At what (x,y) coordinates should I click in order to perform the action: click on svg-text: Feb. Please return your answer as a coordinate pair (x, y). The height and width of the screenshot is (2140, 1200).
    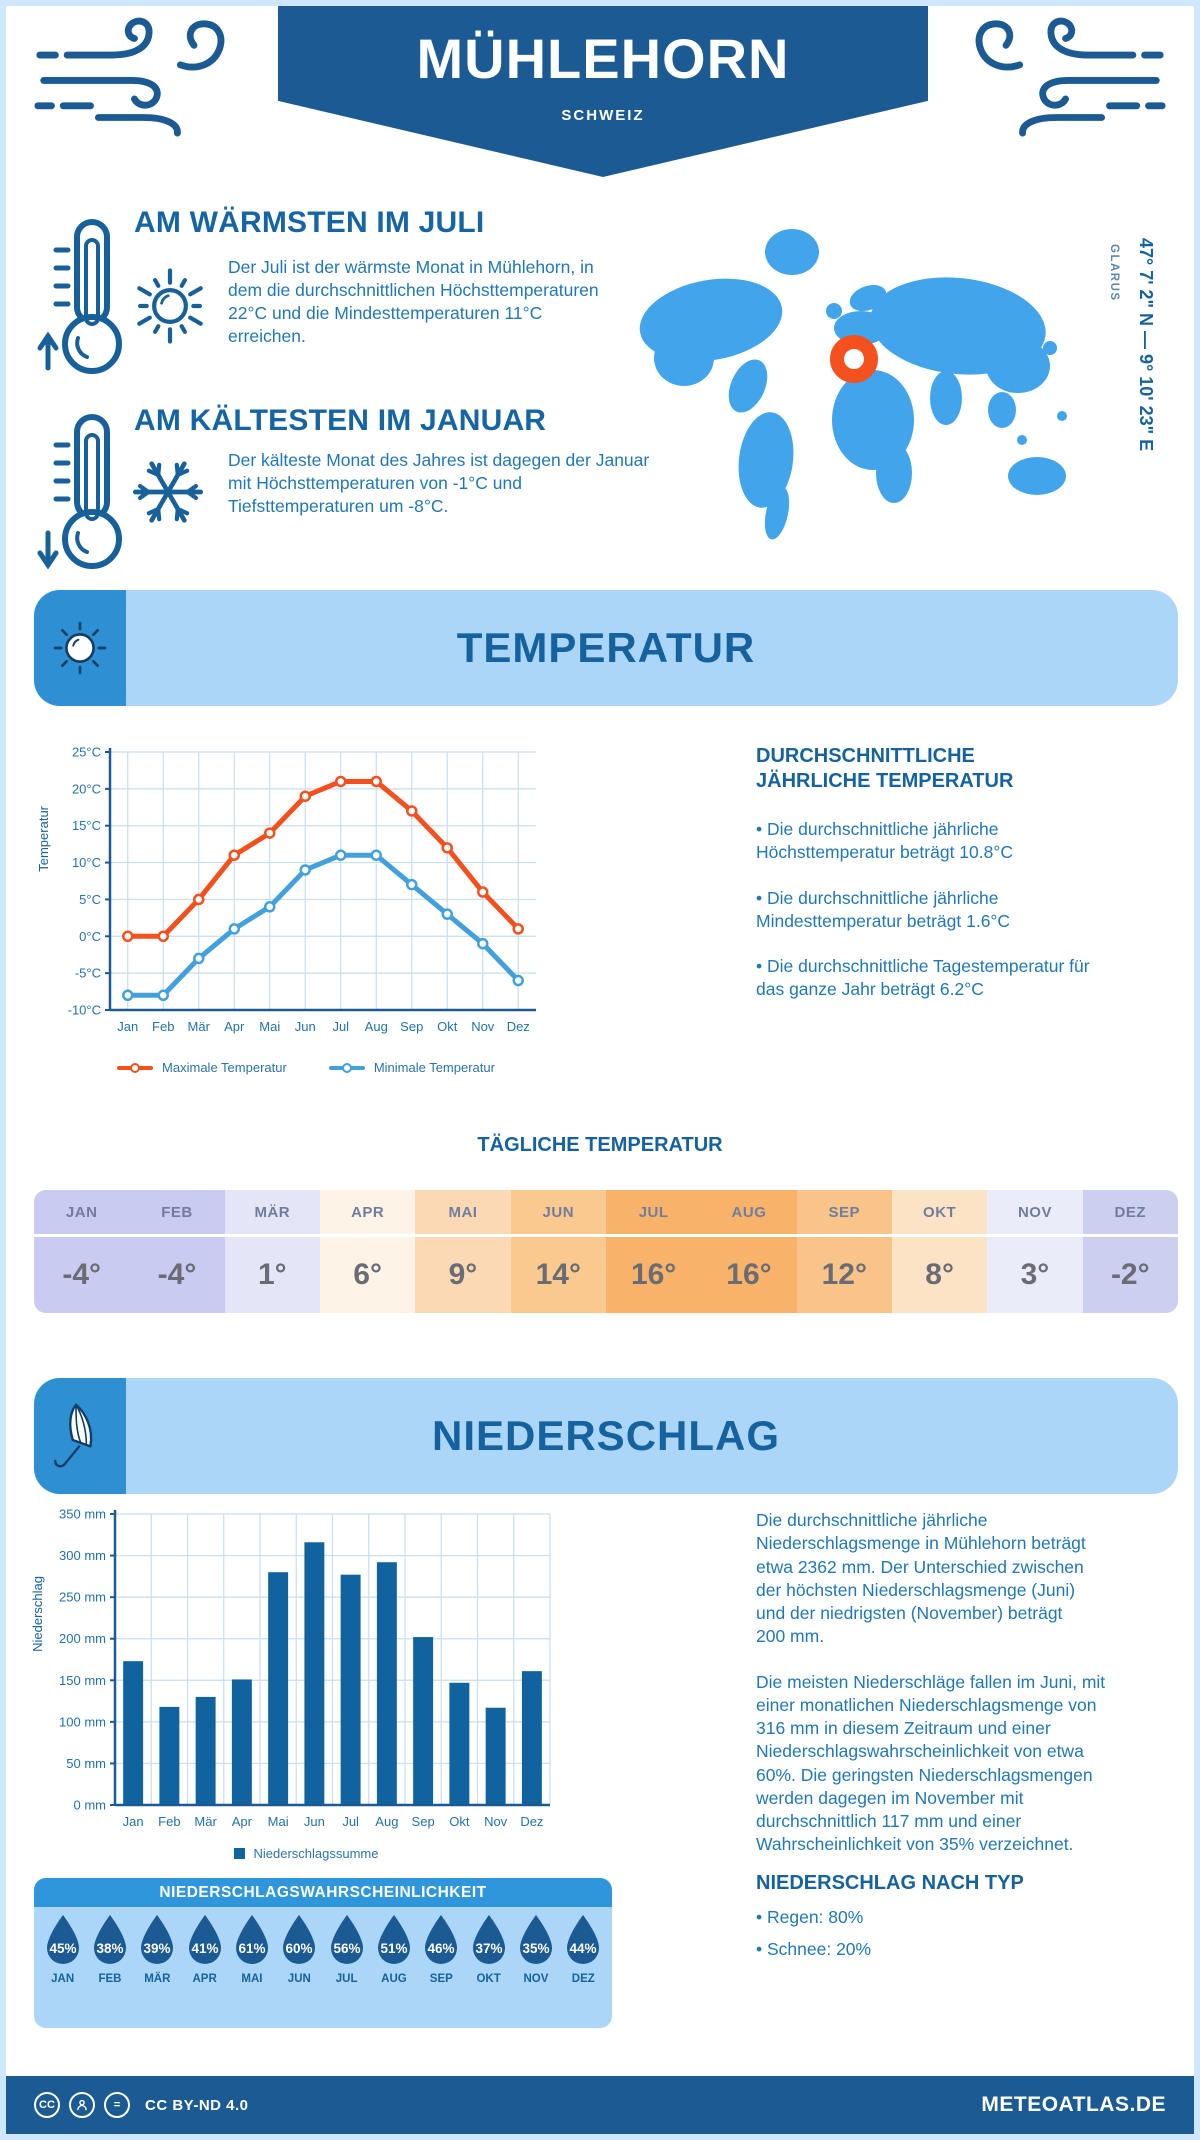
    Looking at the image, I should click on (169, 1821).